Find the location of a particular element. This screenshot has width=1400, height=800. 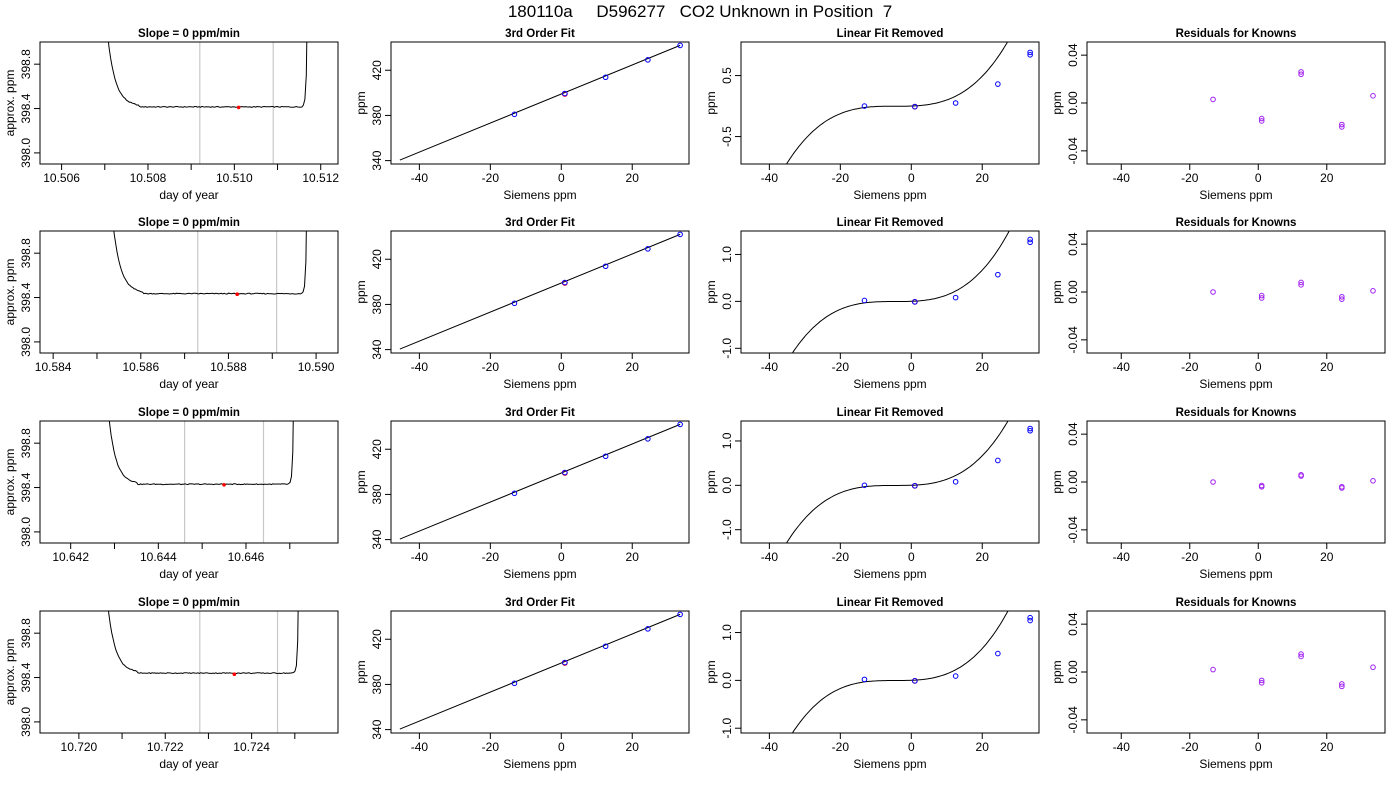

x-tick-label: 10.512 is located at coordinates (320, 178).